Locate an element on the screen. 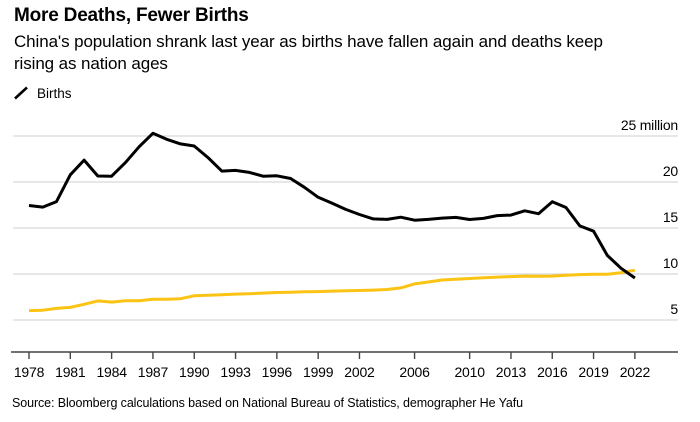  x-tick-label: 2016 is located at coordinates (552, 372).